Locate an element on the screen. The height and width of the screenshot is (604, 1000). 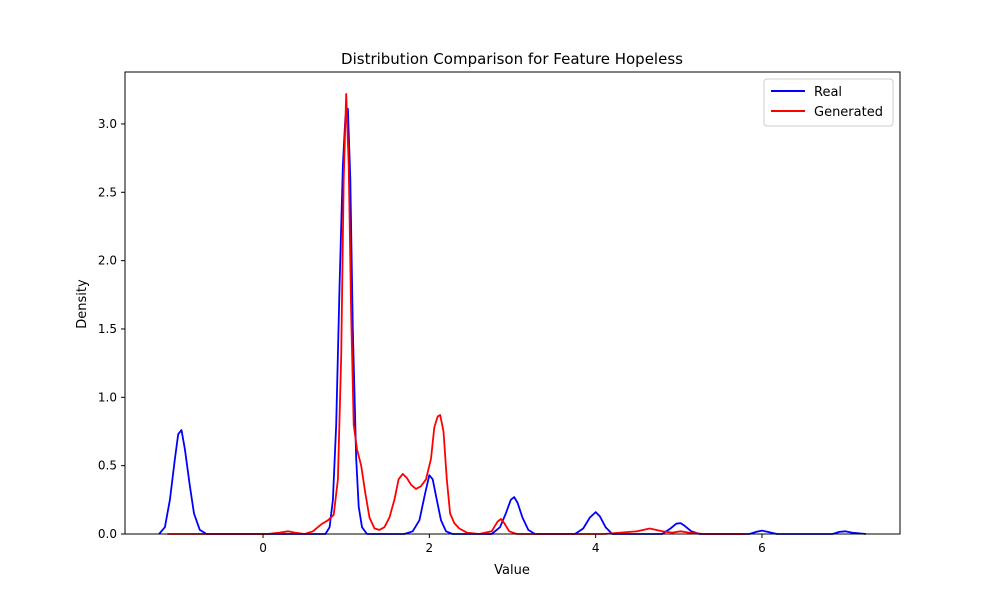
y-tick-label: 2.0 is located at coordinates (107, 261).